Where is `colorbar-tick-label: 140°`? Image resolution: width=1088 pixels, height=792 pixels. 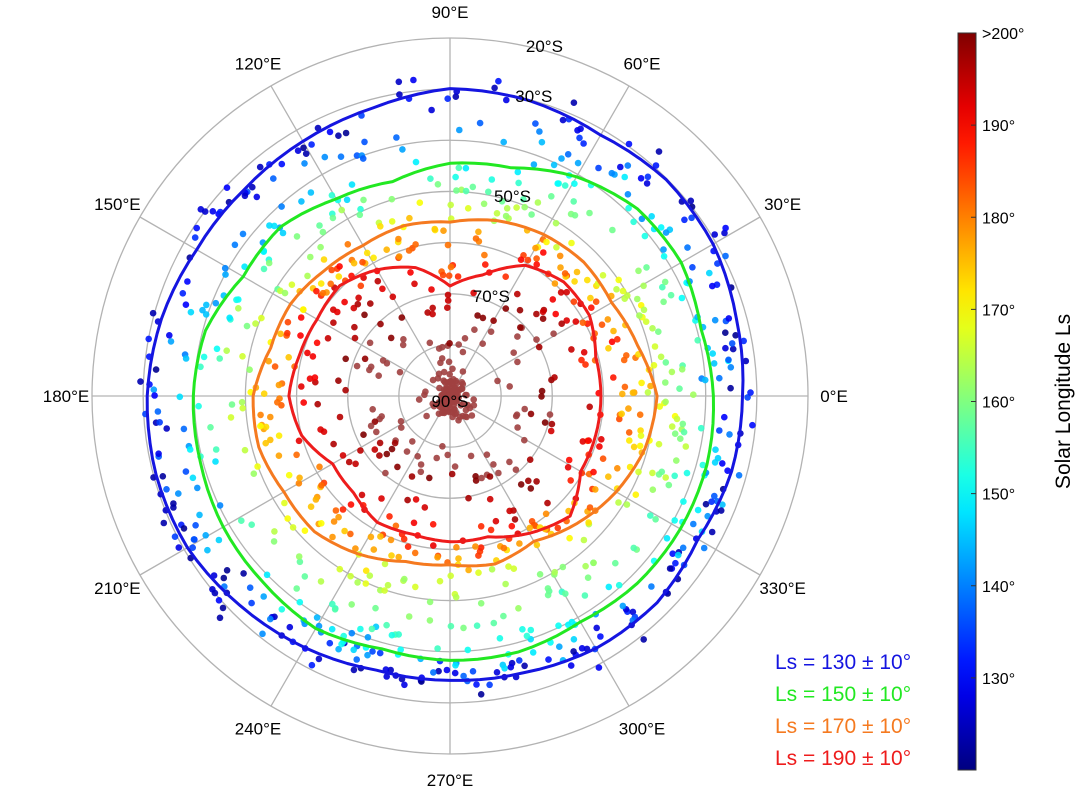 colorbar-tick-label: 140° is located at coordinates (998, 587).